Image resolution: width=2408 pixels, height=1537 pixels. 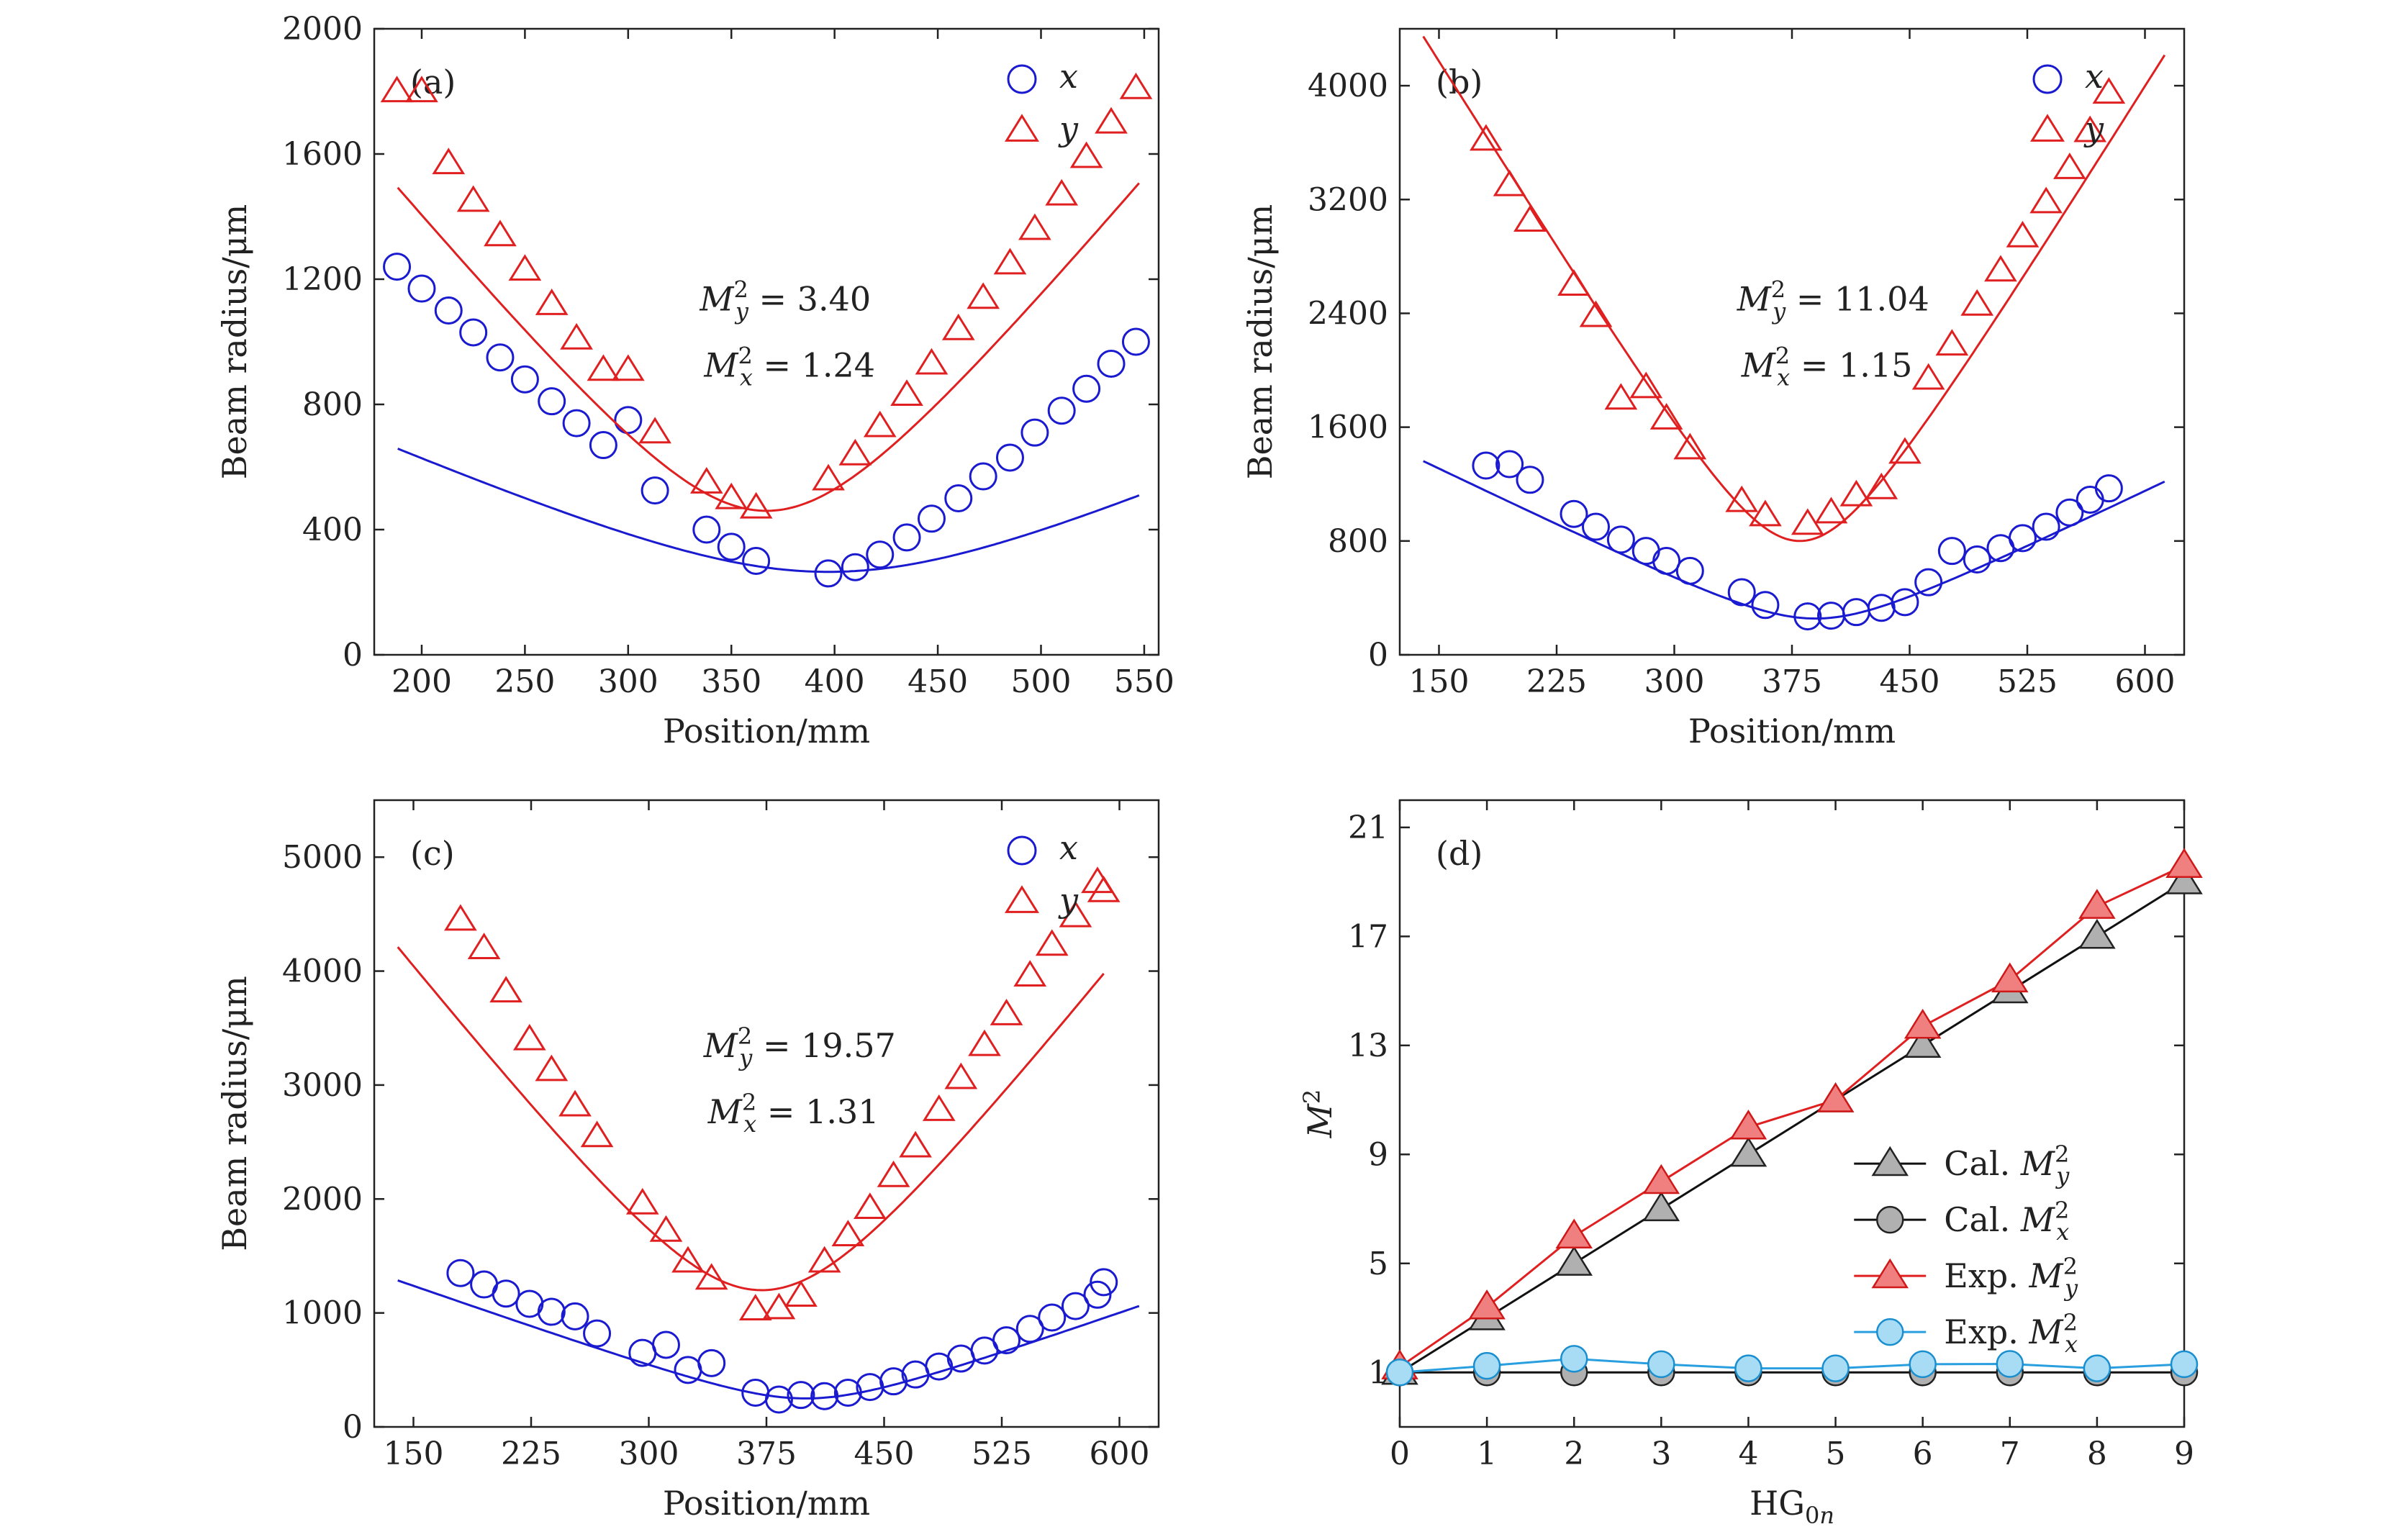 I want to click on y-axis-title: Beam radius/μm, so click(x=234, y=342).